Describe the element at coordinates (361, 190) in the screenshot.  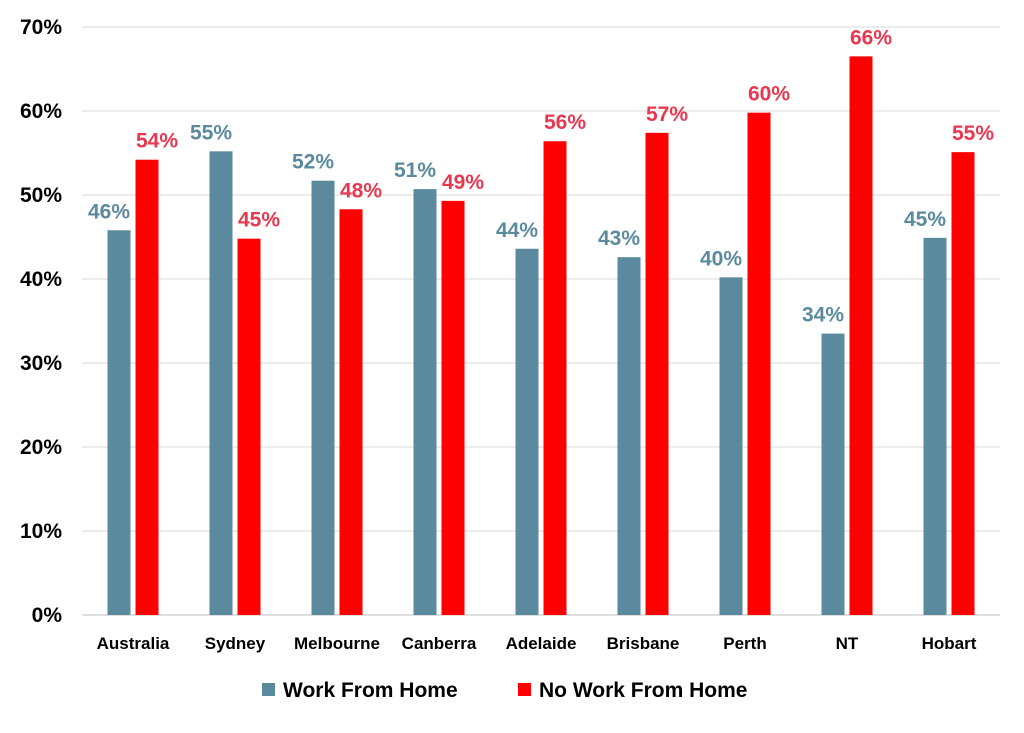
I see `data-label: 48%` at that location.